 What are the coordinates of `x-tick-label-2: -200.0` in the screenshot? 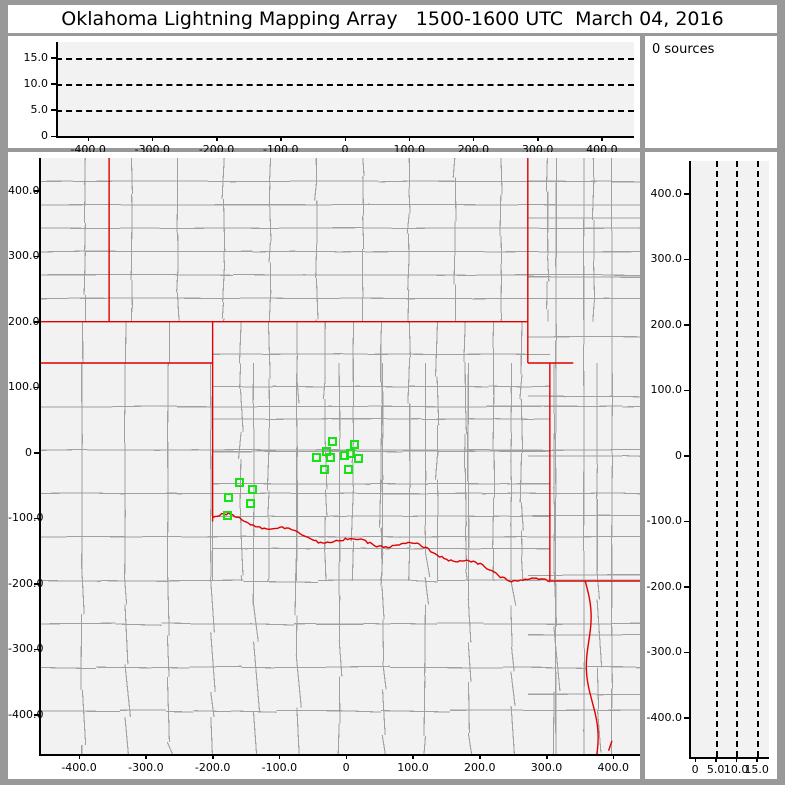 It's located at (212, 767).